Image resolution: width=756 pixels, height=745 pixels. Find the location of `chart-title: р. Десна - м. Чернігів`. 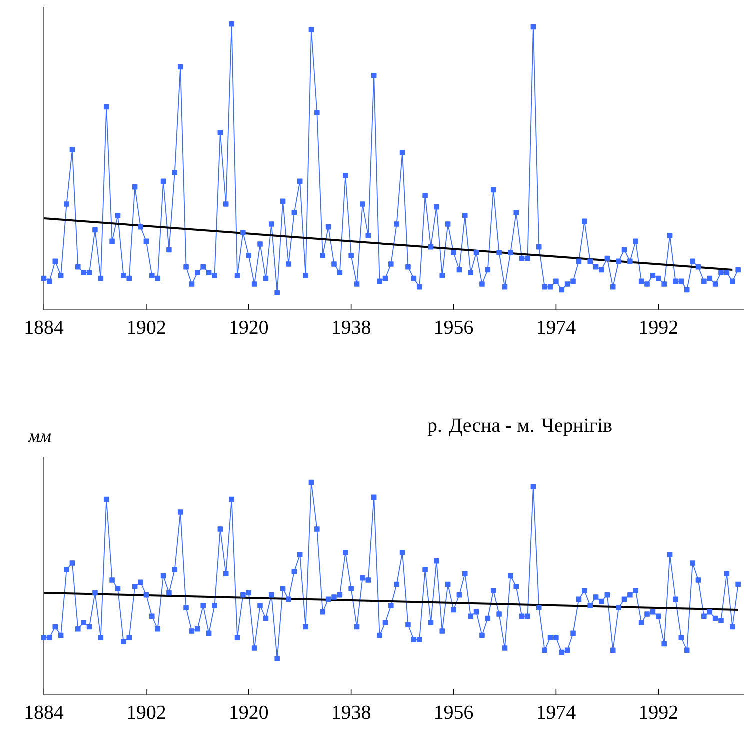

chart-title: р. Десна - м. Чернігів is located at coordinates (520, 427).